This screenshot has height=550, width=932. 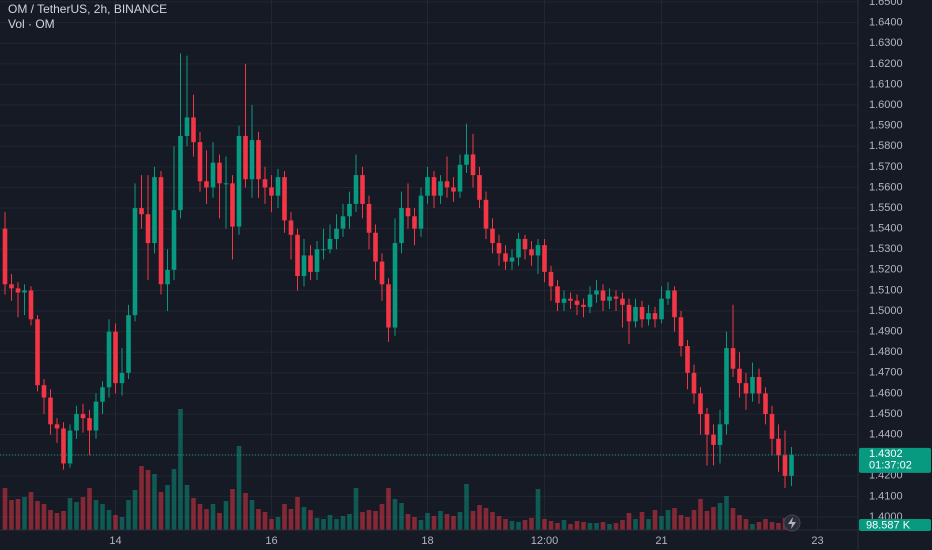 What do you see at coordinates (817, 541) in the screenshot?
I see `x-tick-label: 23` at bounding box center [817, 541].